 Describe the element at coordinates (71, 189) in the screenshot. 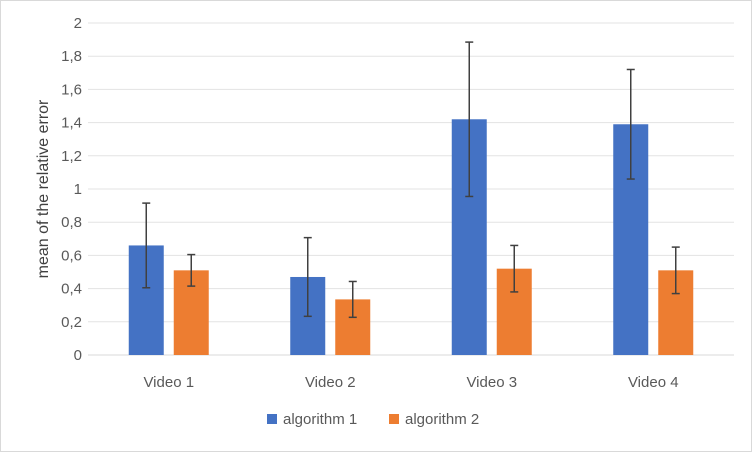

I see `y-axis-ticks: 0 0,2 0,4 0,6 0,8 1 1,2 1,4 1,6 1,8 2` at that location.